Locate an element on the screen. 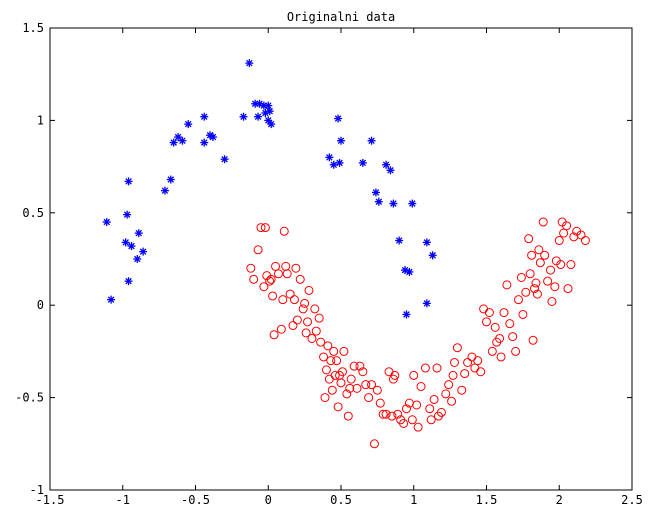 Image resolution: width=649 pixels, height=520 pixels. x-tick-label: 2 is located at coordinates (559, 500).